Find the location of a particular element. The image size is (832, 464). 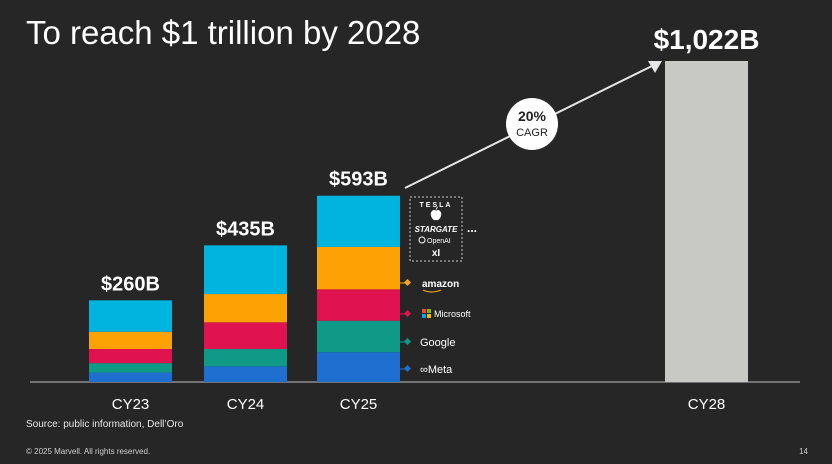

tesla-logo-text: TESLA is located at coordinates (436, 205).